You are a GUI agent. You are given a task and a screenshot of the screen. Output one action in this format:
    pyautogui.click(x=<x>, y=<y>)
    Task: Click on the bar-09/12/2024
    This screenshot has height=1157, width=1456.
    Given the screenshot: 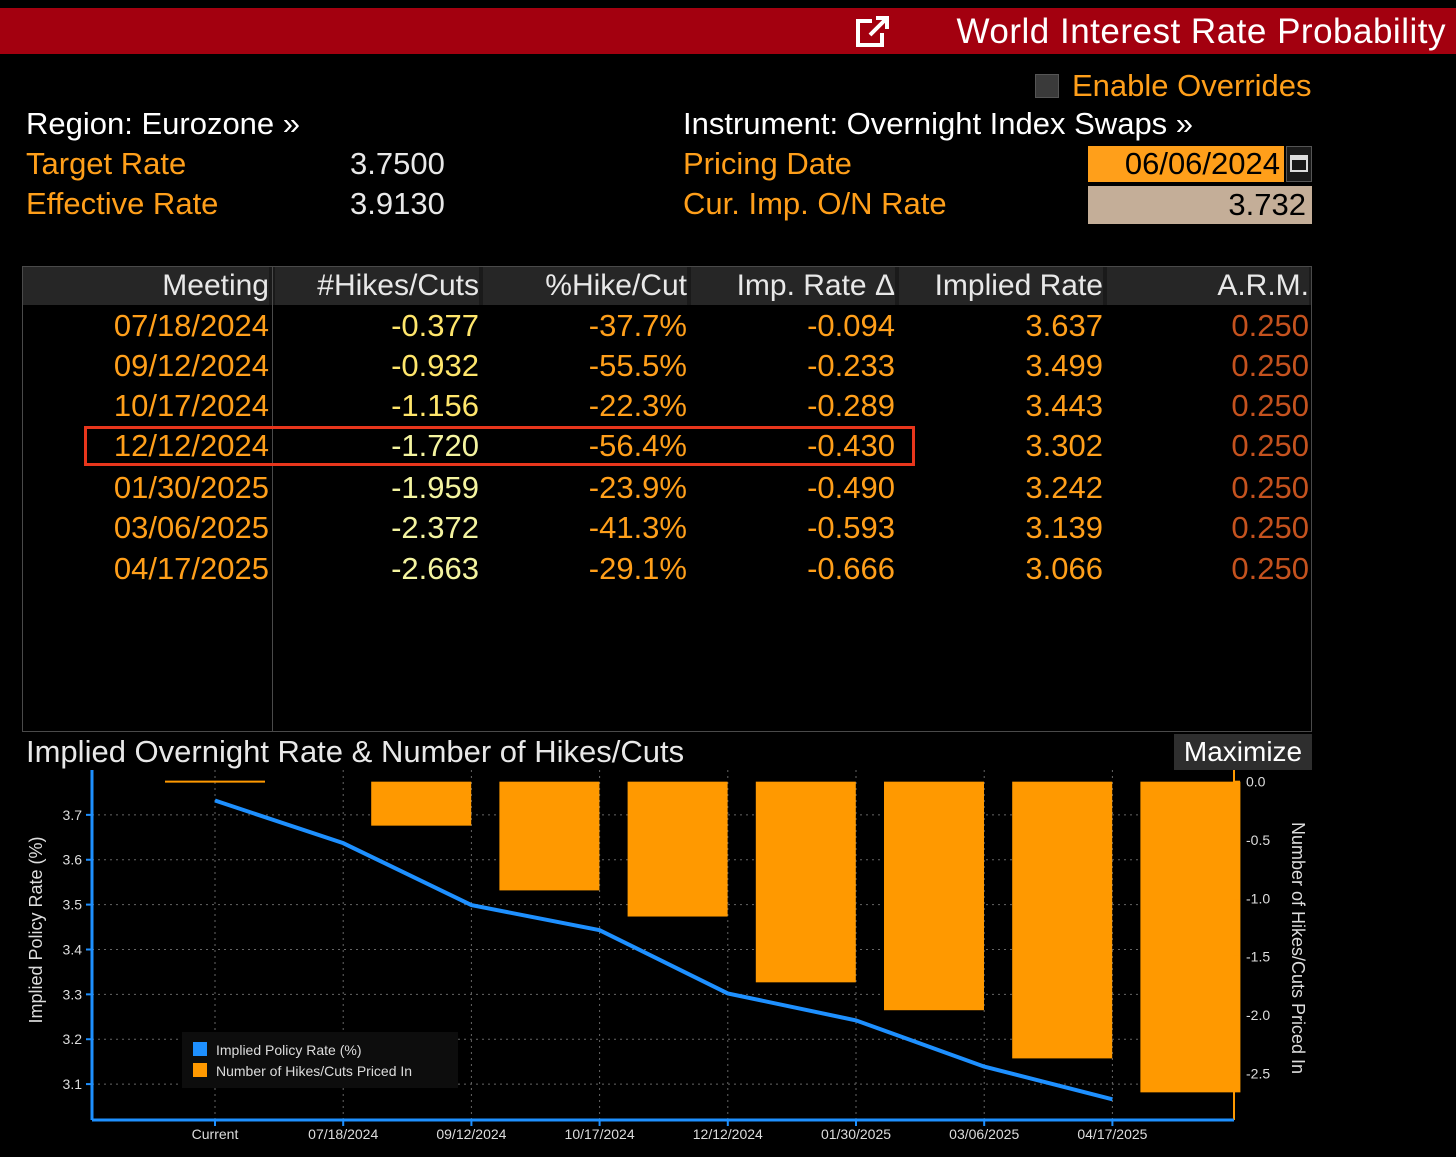 What is the action you would take?
    pyautogui.click(x=549, y=836)
    